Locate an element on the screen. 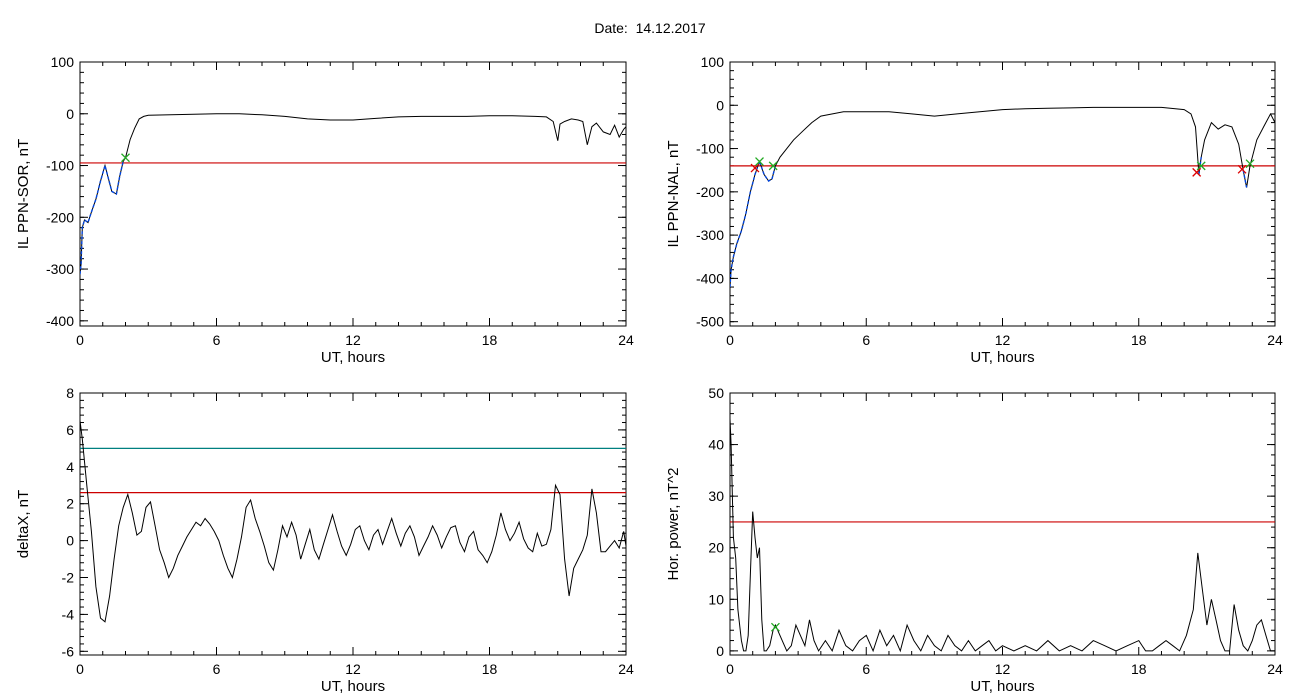  y-tick-label: 8 is located at coordinates (70, 393).